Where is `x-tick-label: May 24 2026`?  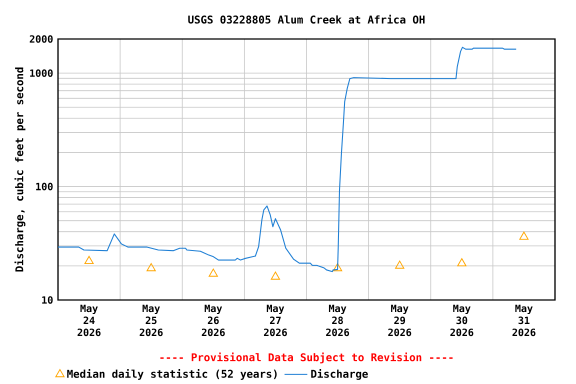
x-tick-label: May 24 2026 is located at coordinates (89, 320).